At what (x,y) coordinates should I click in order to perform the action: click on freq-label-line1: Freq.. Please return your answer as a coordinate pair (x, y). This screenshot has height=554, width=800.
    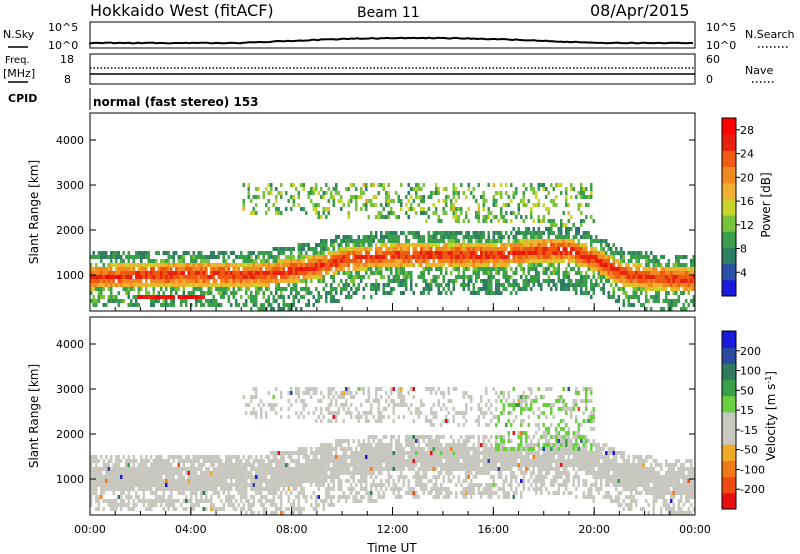
    Looking at the image, I should click on (17, 60).